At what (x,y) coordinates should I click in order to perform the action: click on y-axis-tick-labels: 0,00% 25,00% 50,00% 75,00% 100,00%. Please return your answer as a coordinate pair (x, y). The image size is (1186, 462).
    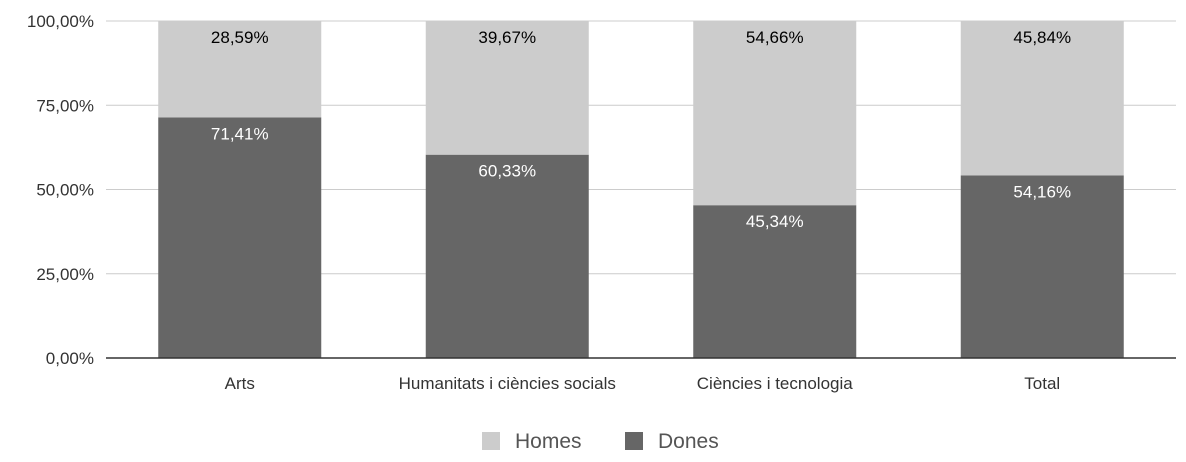
    Looking at the image, I should click on (60, 190).